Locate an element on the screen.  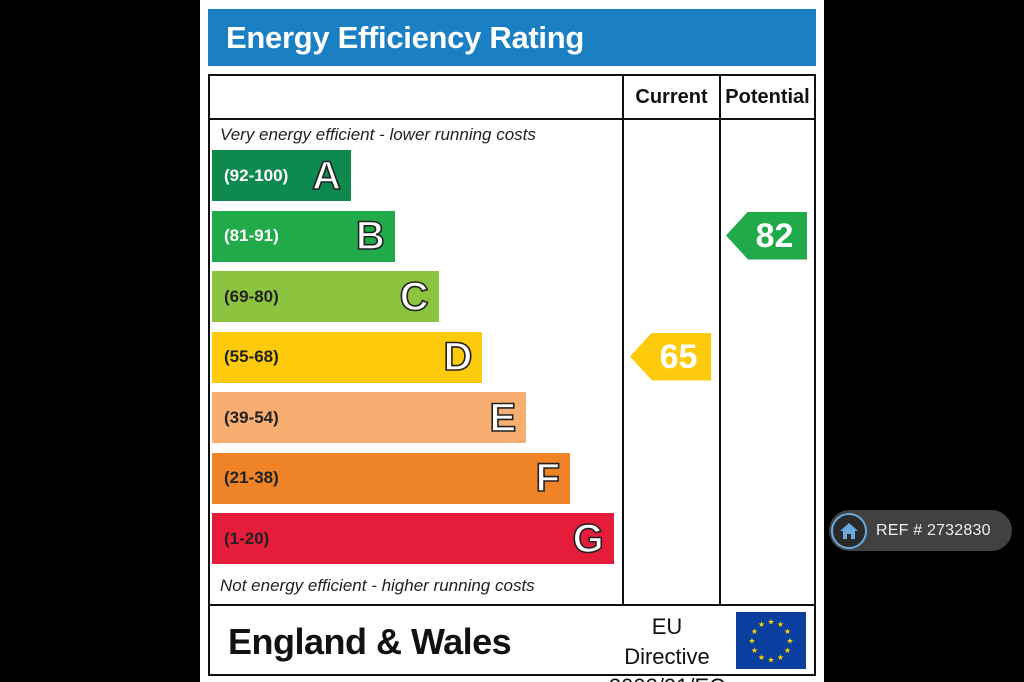
rating-band-d: (55-68) D is located at coordinates (347, 357).